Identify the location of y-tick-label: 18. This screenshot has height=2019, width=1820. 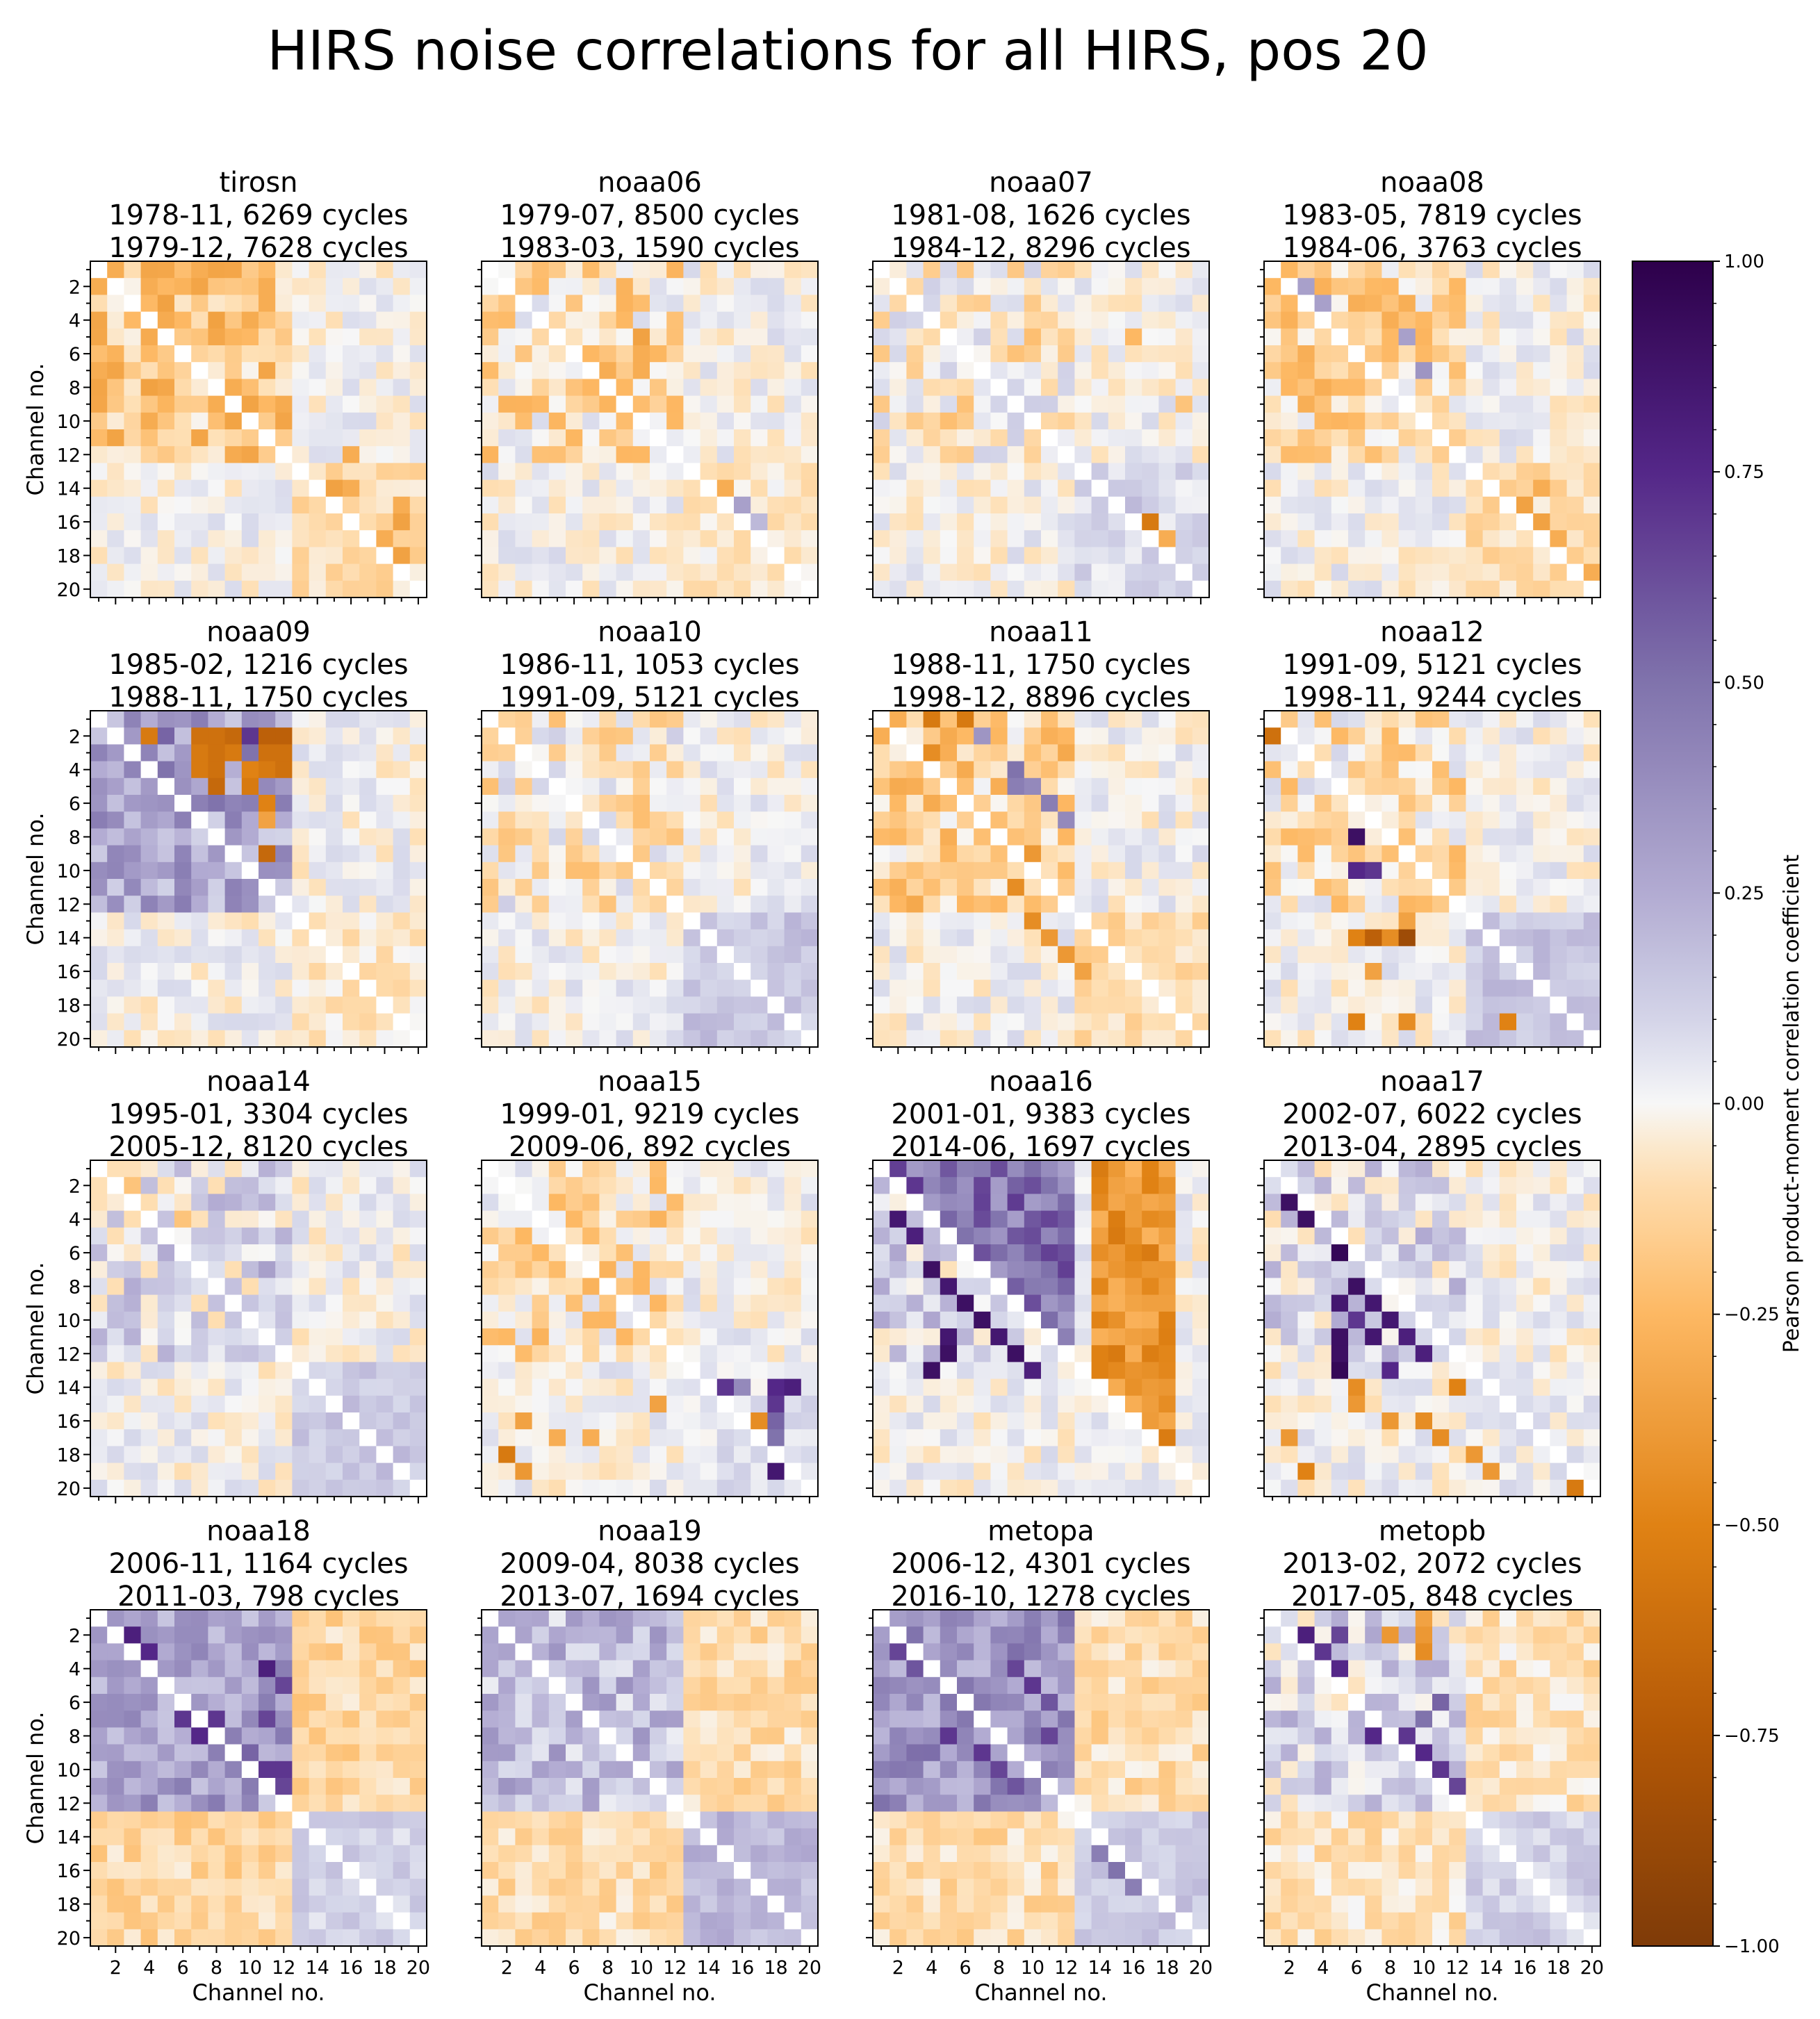
(69, 1456).